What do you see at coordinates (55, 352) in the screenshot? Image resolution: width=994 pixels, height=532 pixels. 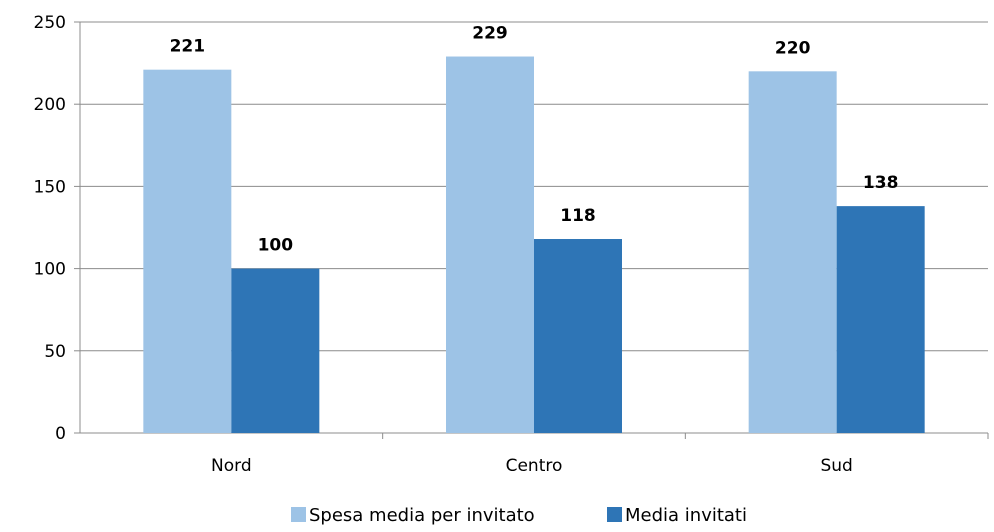 I see `y-tick-label: 50` at bounding box center [55, 352].